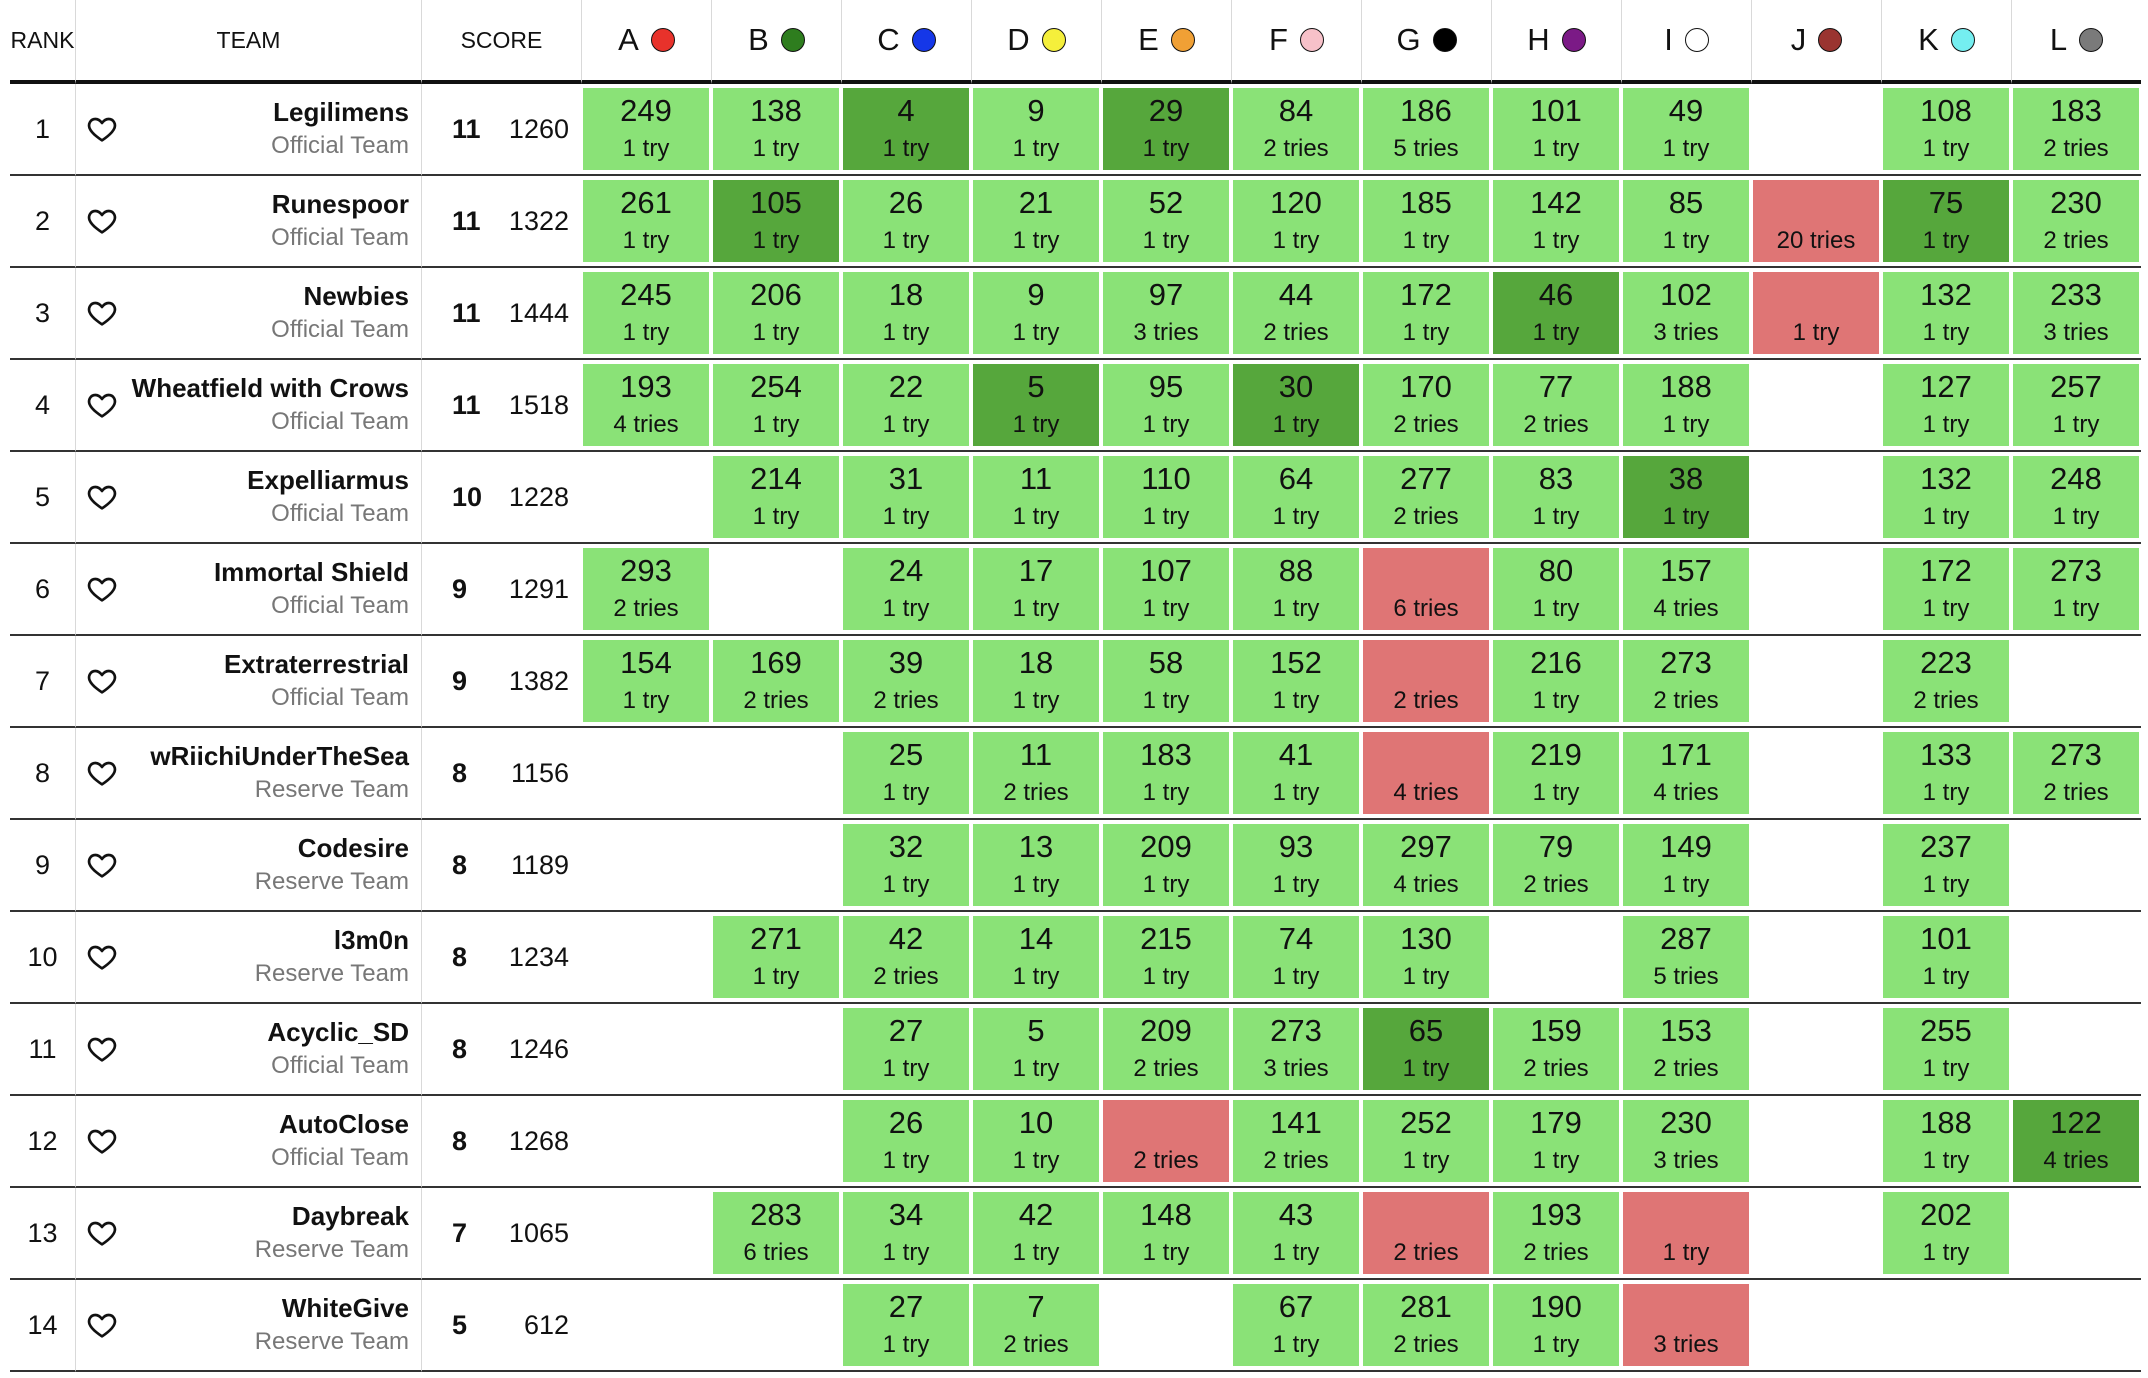  Describe the element at coordinates (1426, 129) in the screenshot. I see `solved-box: 186 5 tries` at that location.